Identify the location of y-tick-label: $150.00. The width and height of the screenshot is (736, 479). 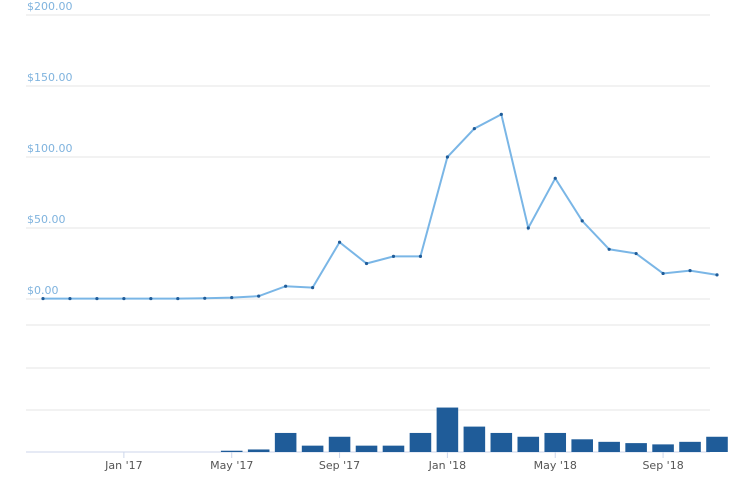
(50, 77).